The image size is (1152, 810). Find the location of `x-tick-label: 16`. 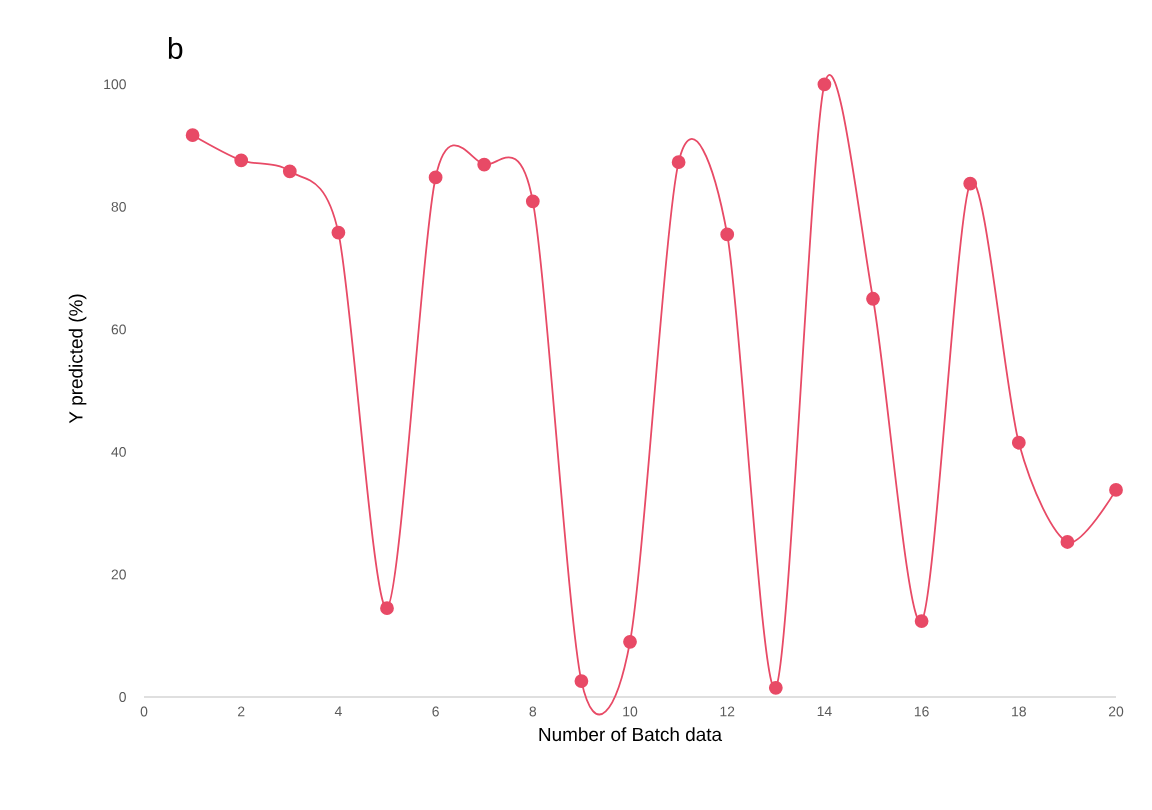

x-tick-label: 16 is located at coordinates (921, 711).